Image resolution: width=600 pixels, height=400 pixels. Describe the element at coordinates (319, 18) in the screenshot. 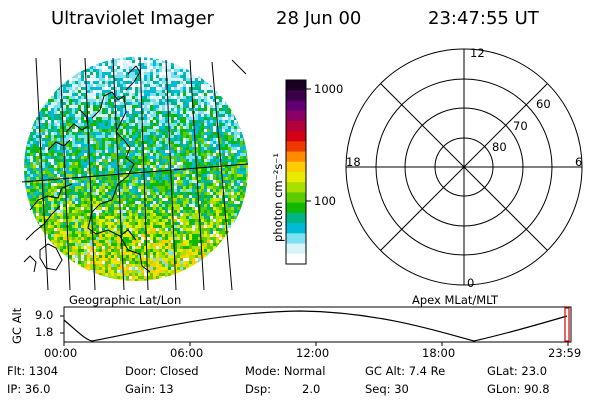

I see `date-label: 28 Jun 00` at that location.